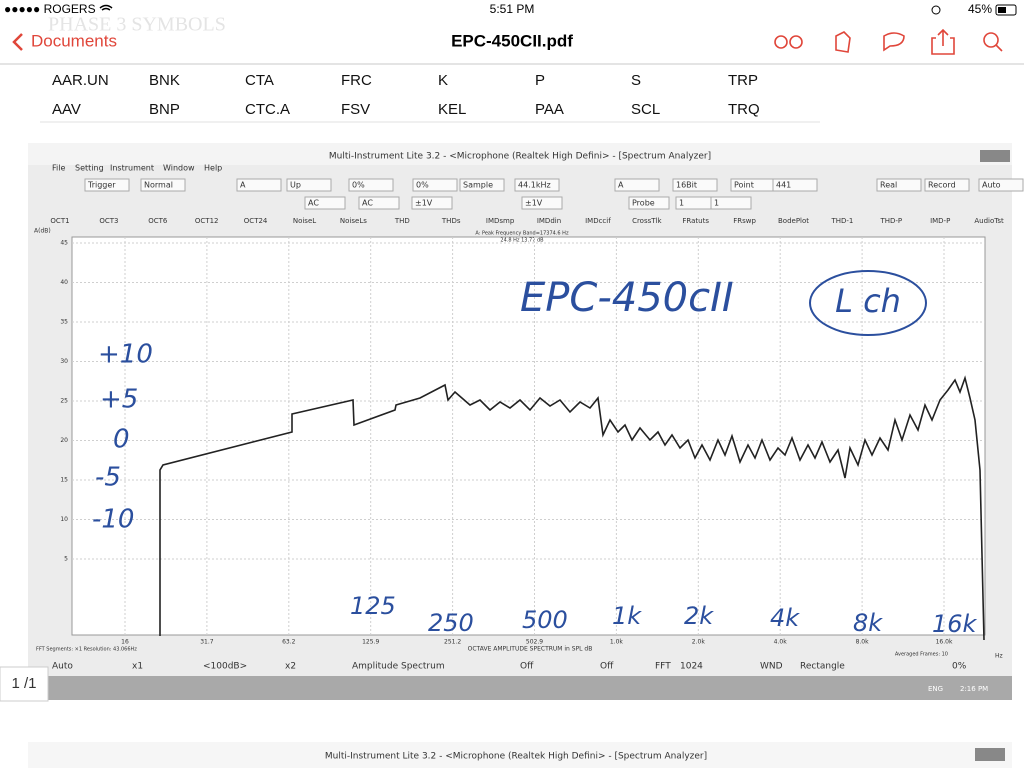 This screenshot has width=1024, height=768. What do you see at coordinates (522, 234) in the screenshot?
I see `peak-info: A: Peak Frequency Band=17374.6 Hz` at bounding box center [522, 234].